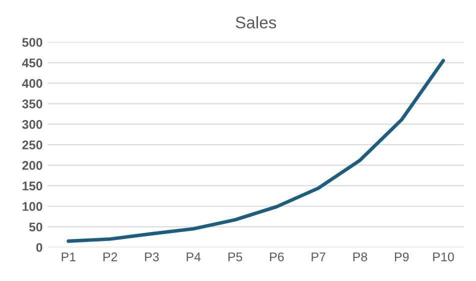 This screenshot has height=281, width=476. Describe the element at coordinates (152, 257) in the screenshot. I see `x-tick-label: P3` at that location.